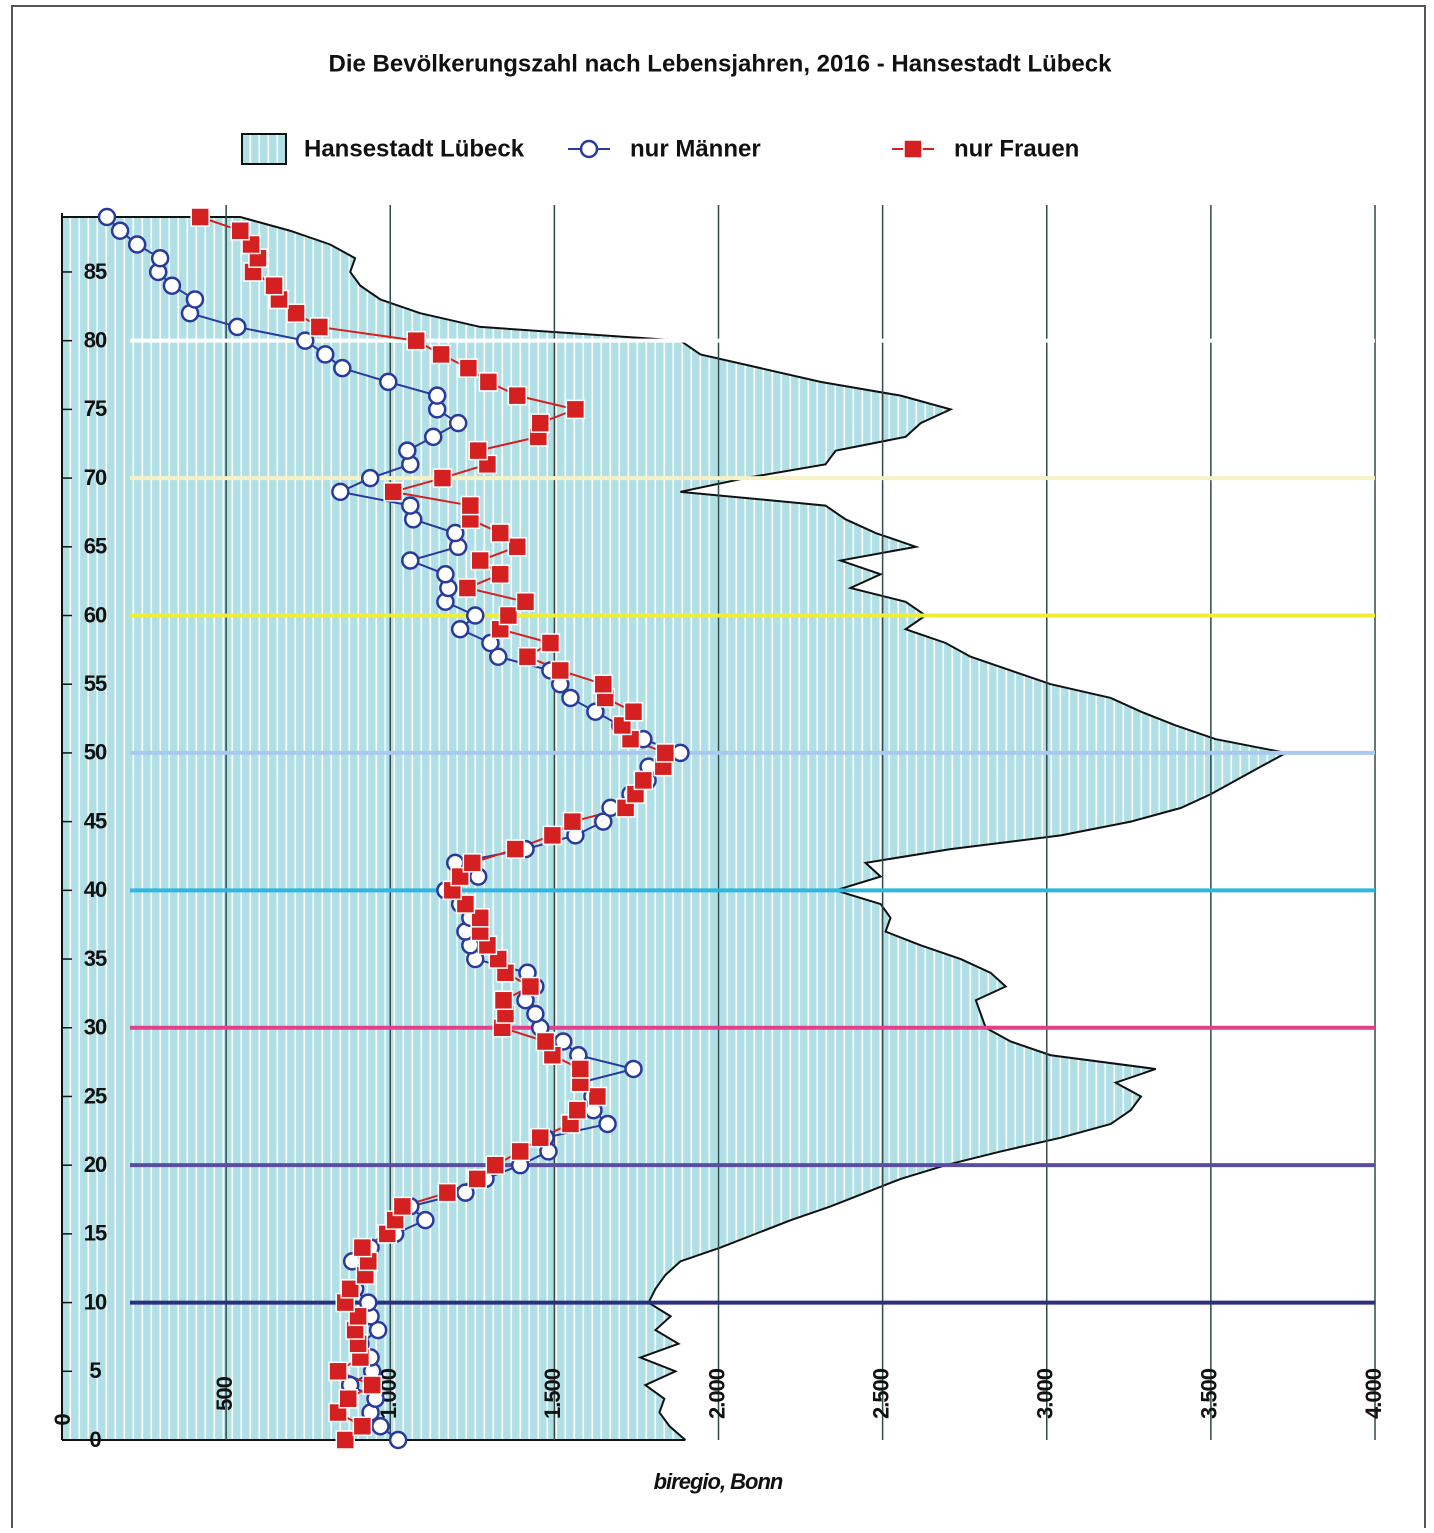 This screenshot has height=1533, width=1434. What do you see at coordinates (95, 958) in the screenshot?
I see `y-tick-label: 35` at bounding box center [95, 958].